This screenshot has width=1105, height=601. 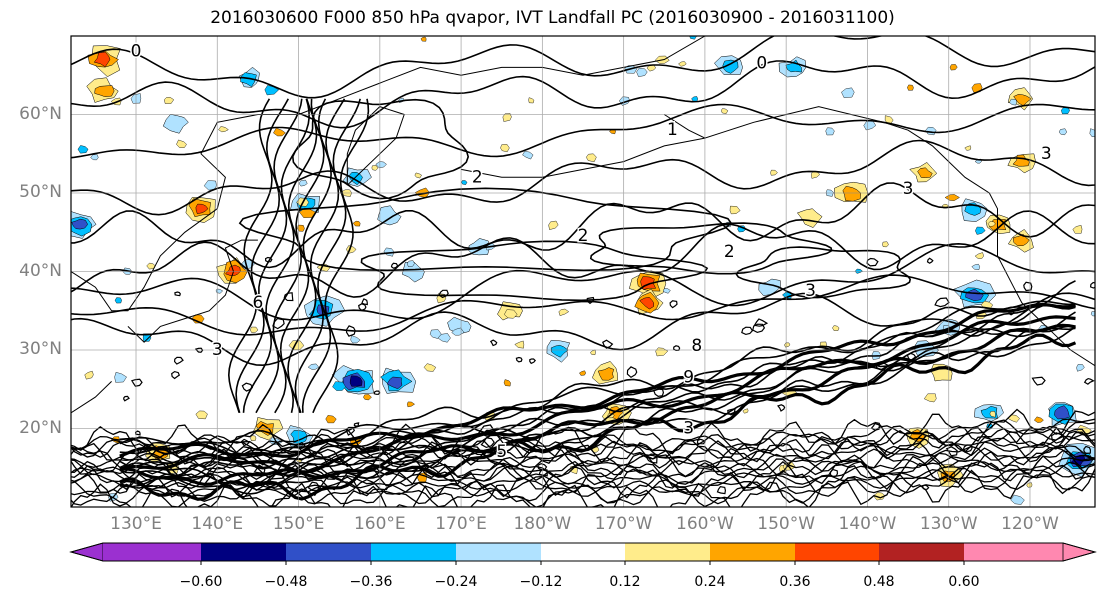 What do you see at coordinates (964, 582) in the screenshot?
I see `colorbar-tick-label-9: 0.60` at bounding box center [964, 582].